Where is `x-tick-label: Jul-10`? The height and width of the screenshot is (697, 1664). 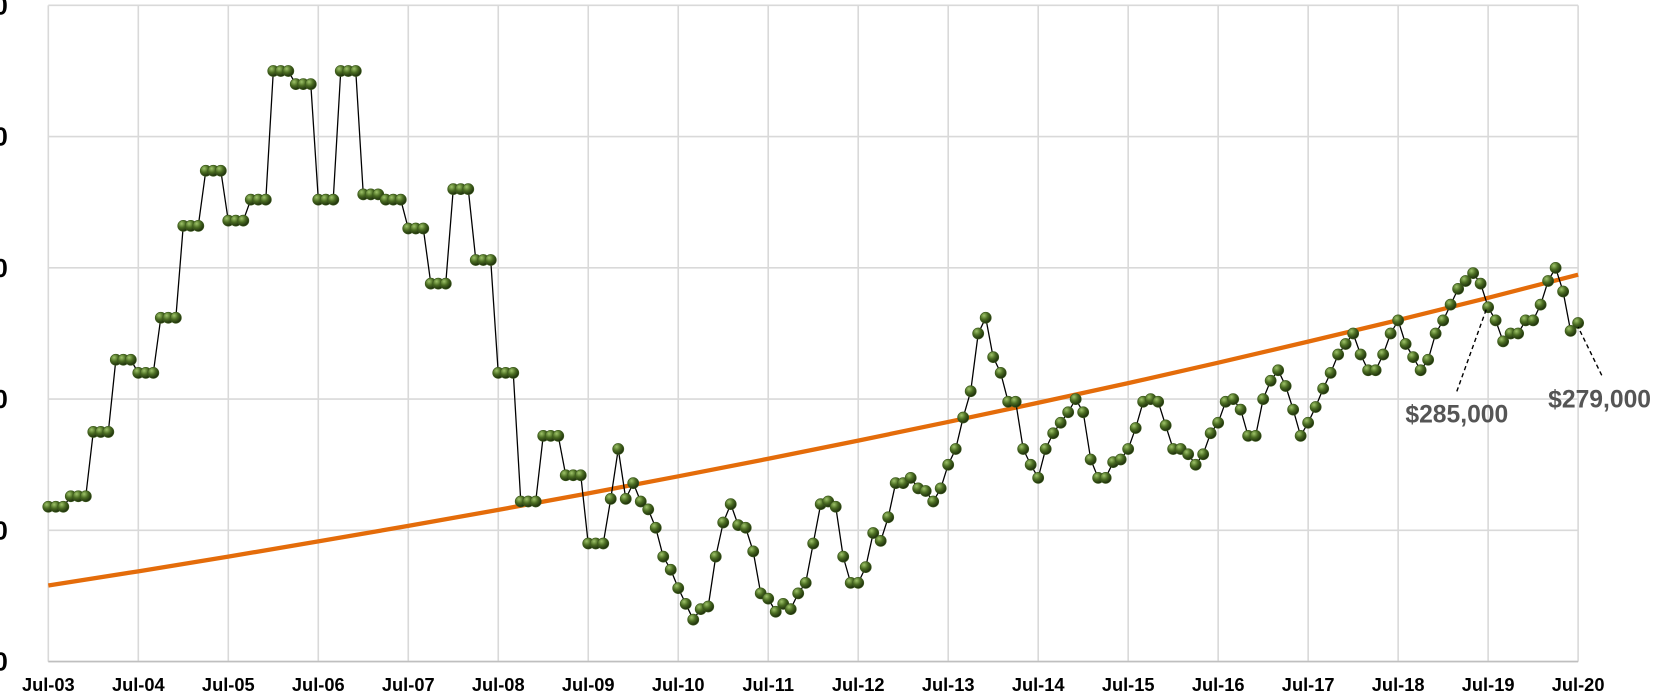 x-tick-label: Jul-10 is located at coordinates (678, 684).